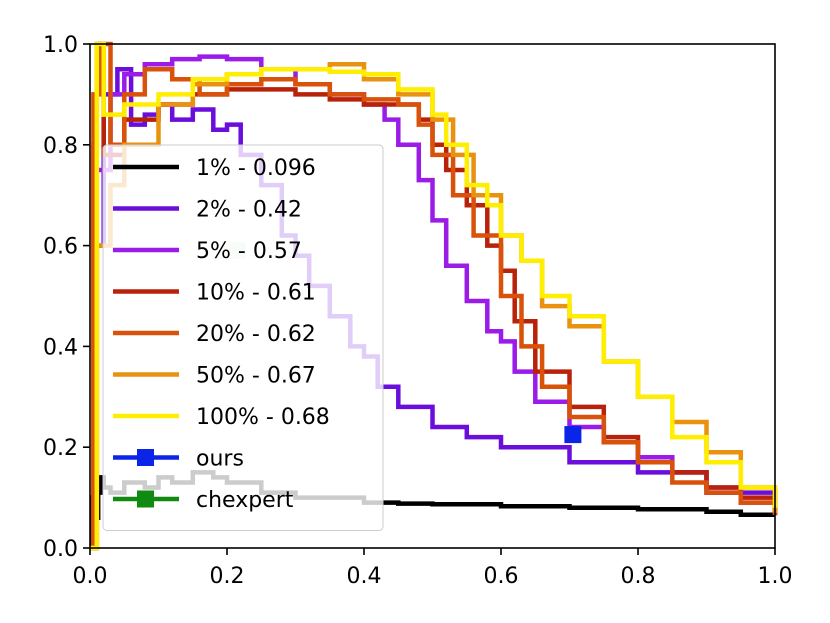  What do you see at coordinates (256, 376) in the screenshot?
I see `legend-label-50-0-67: 50% - 0.67` at bounding box center [256, 376].